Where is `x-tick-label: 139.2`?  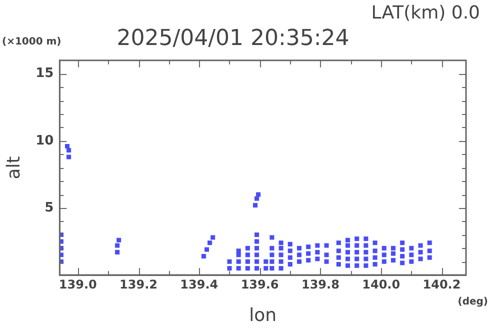 x-tick-label: 139.2 is located at coordinates (139, 284).